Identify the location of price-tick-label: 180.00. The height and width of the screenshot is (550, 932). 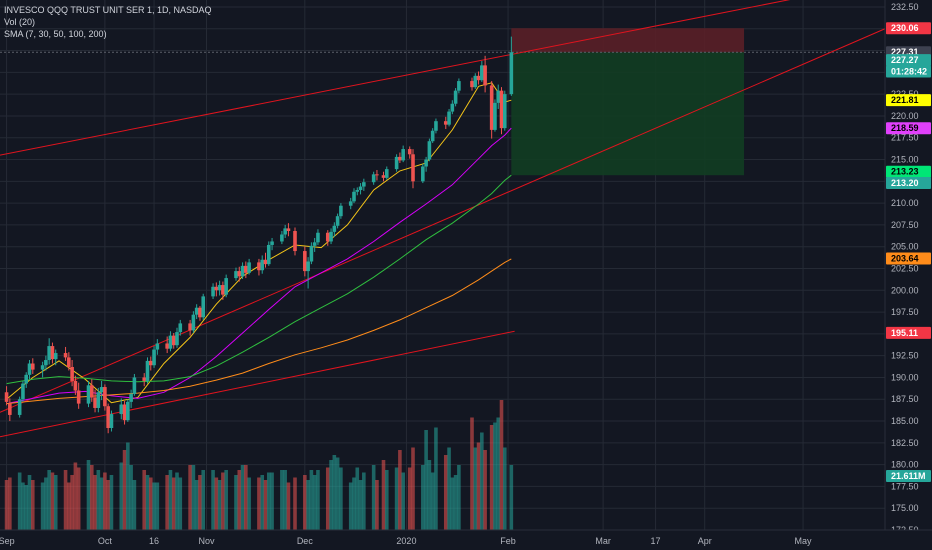
(905, 465).